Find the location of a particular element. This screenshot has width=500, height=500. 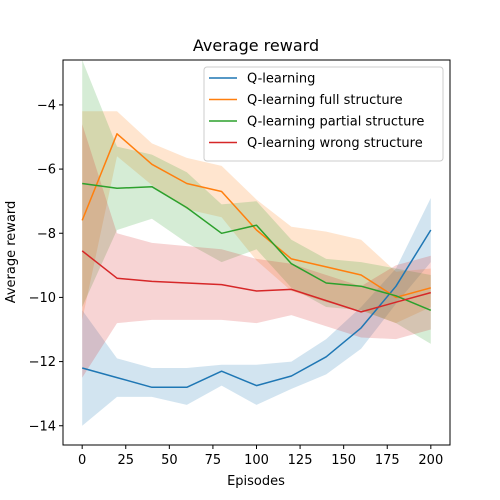

x-tick-label: 100 is located at coordinates (256, 460).